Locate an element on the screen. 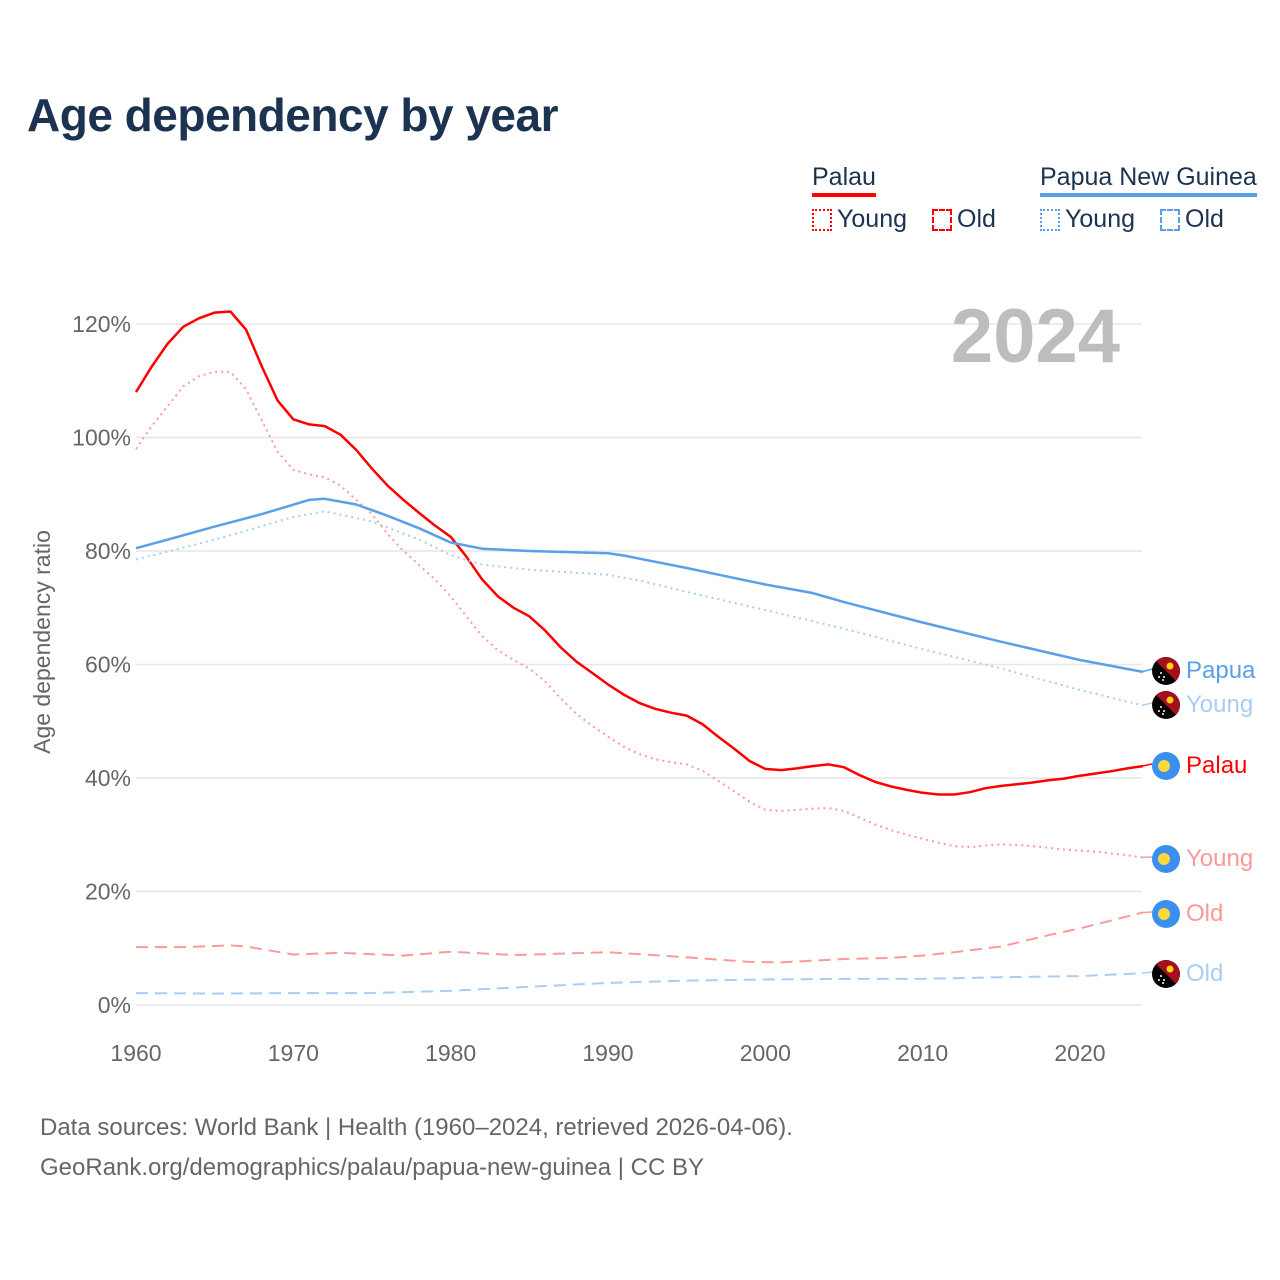  series-line-palau-old is located at coordinates (640, 937).